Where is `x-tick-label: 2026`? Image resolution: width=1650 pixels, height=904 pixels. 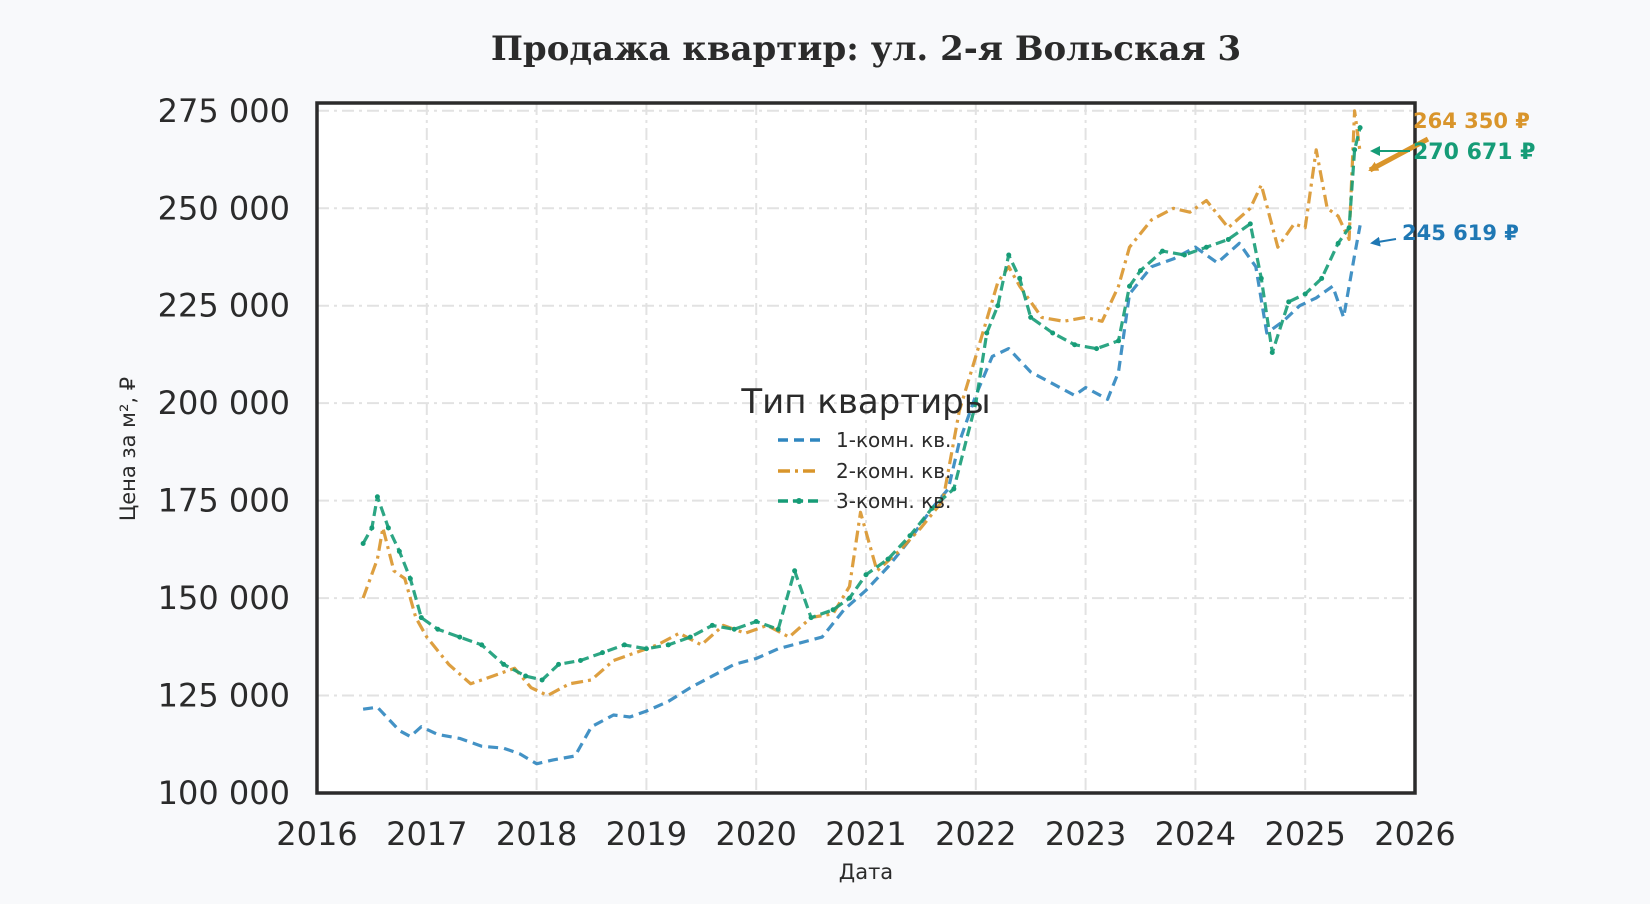 x-tick-label: 2026 is located at coordinates (1414, 834).